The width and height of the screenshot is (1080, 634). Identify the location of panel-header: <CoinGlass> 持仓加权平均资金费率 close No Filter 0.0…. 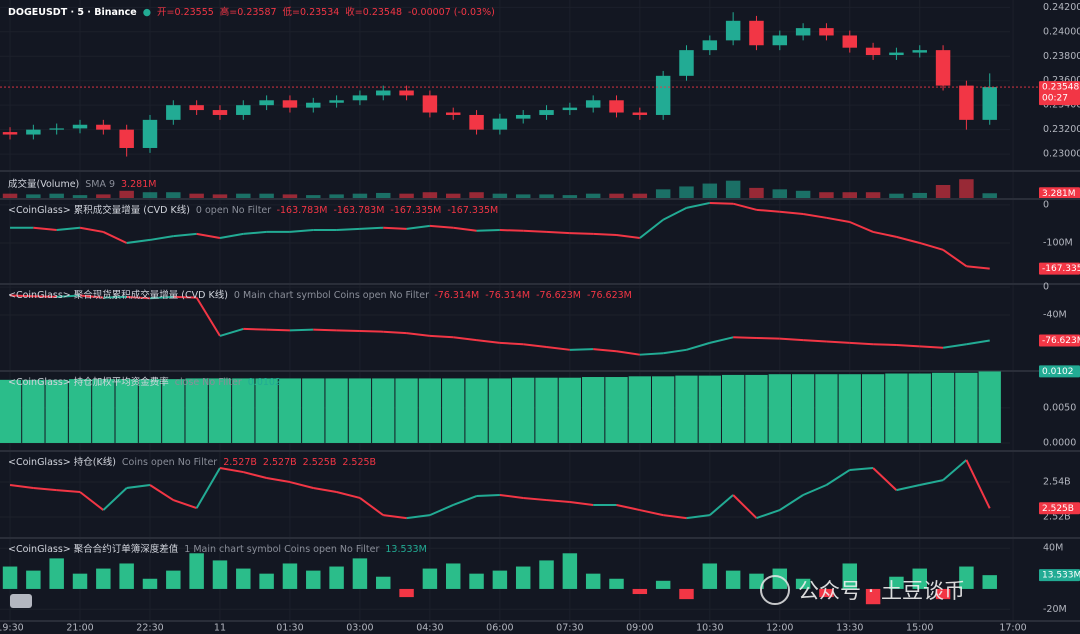
(144, 382).